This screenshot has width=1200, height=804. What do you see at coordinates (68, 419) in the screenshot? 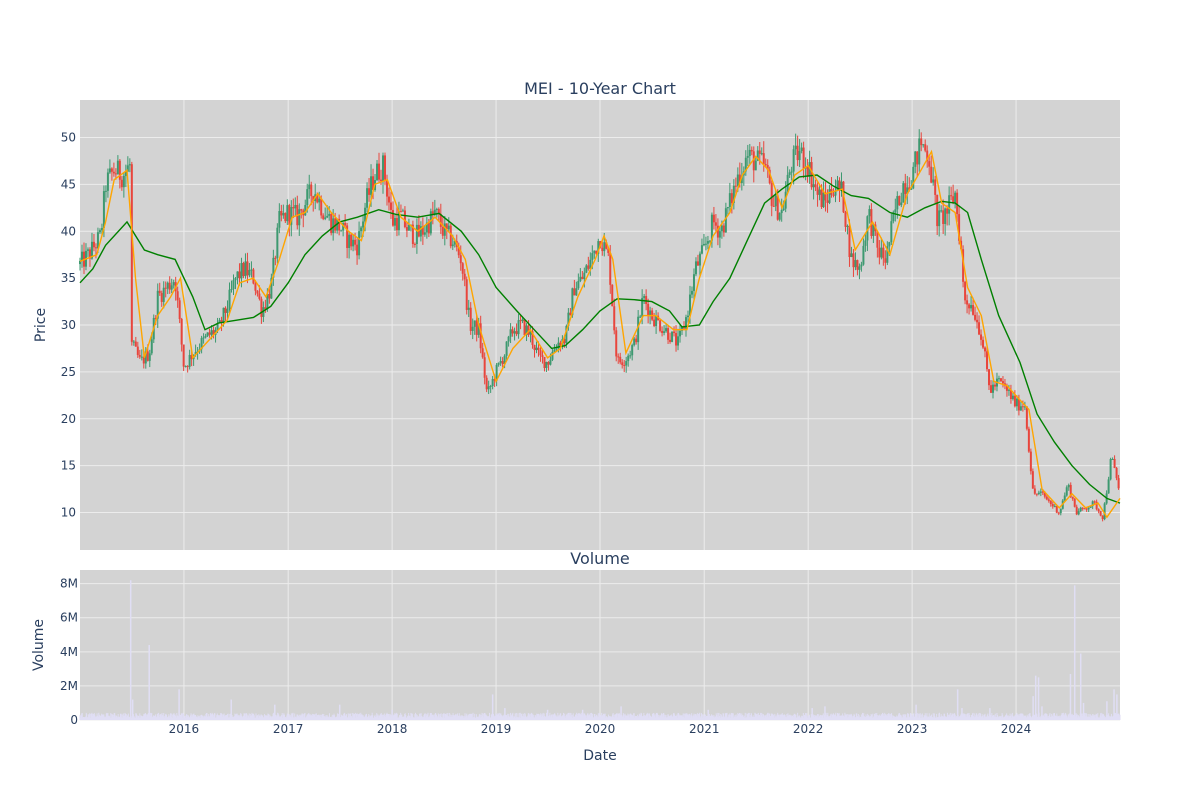
I see `price-y-tick: 20` at bounding box center [68, 419].